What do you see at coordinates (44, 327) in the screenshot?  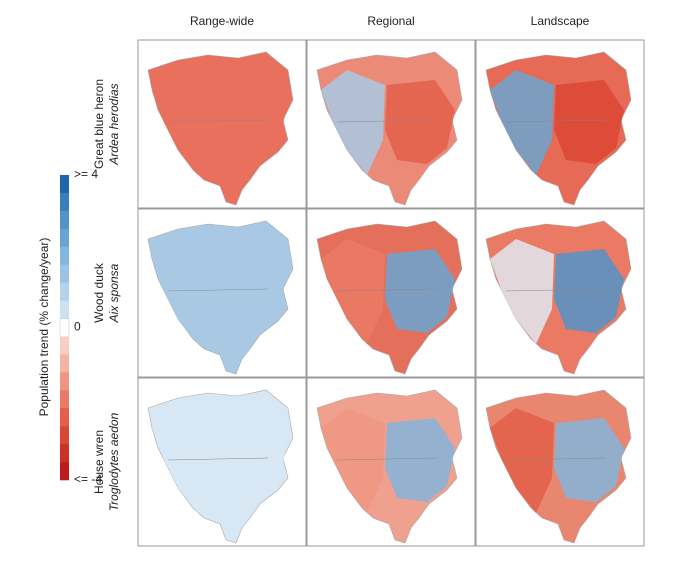 I see `colorbar-label: Population trend (% change/year)` at bounding box center [44, 327].